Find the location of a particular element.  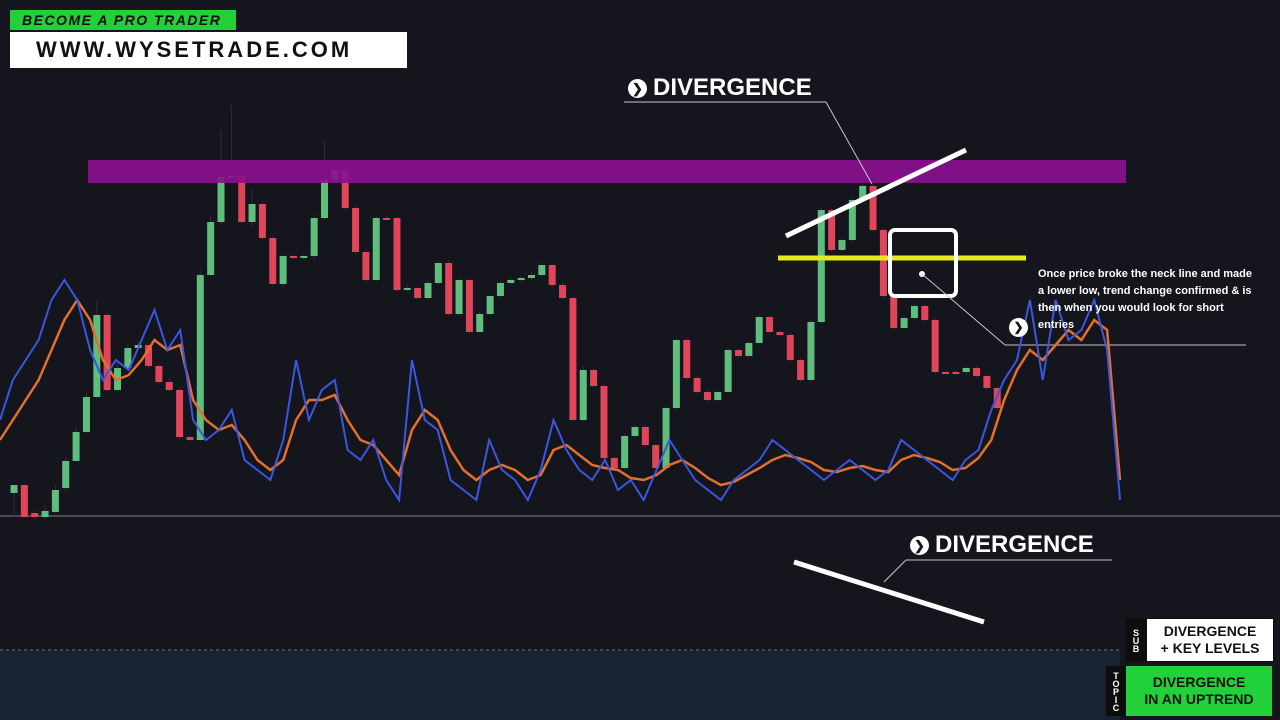

price-divergence-trendline is located at coordinates (876, 193).